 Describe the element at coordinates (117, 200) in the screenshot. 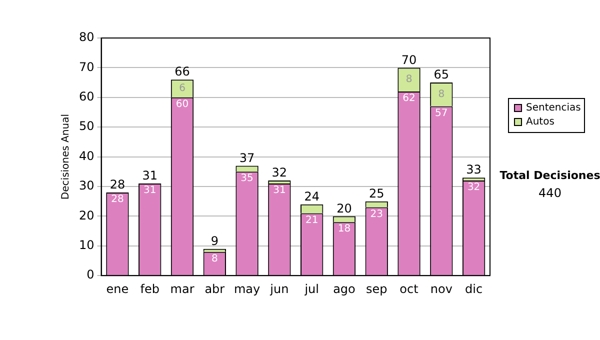

I see `data-label: 28` at that location.